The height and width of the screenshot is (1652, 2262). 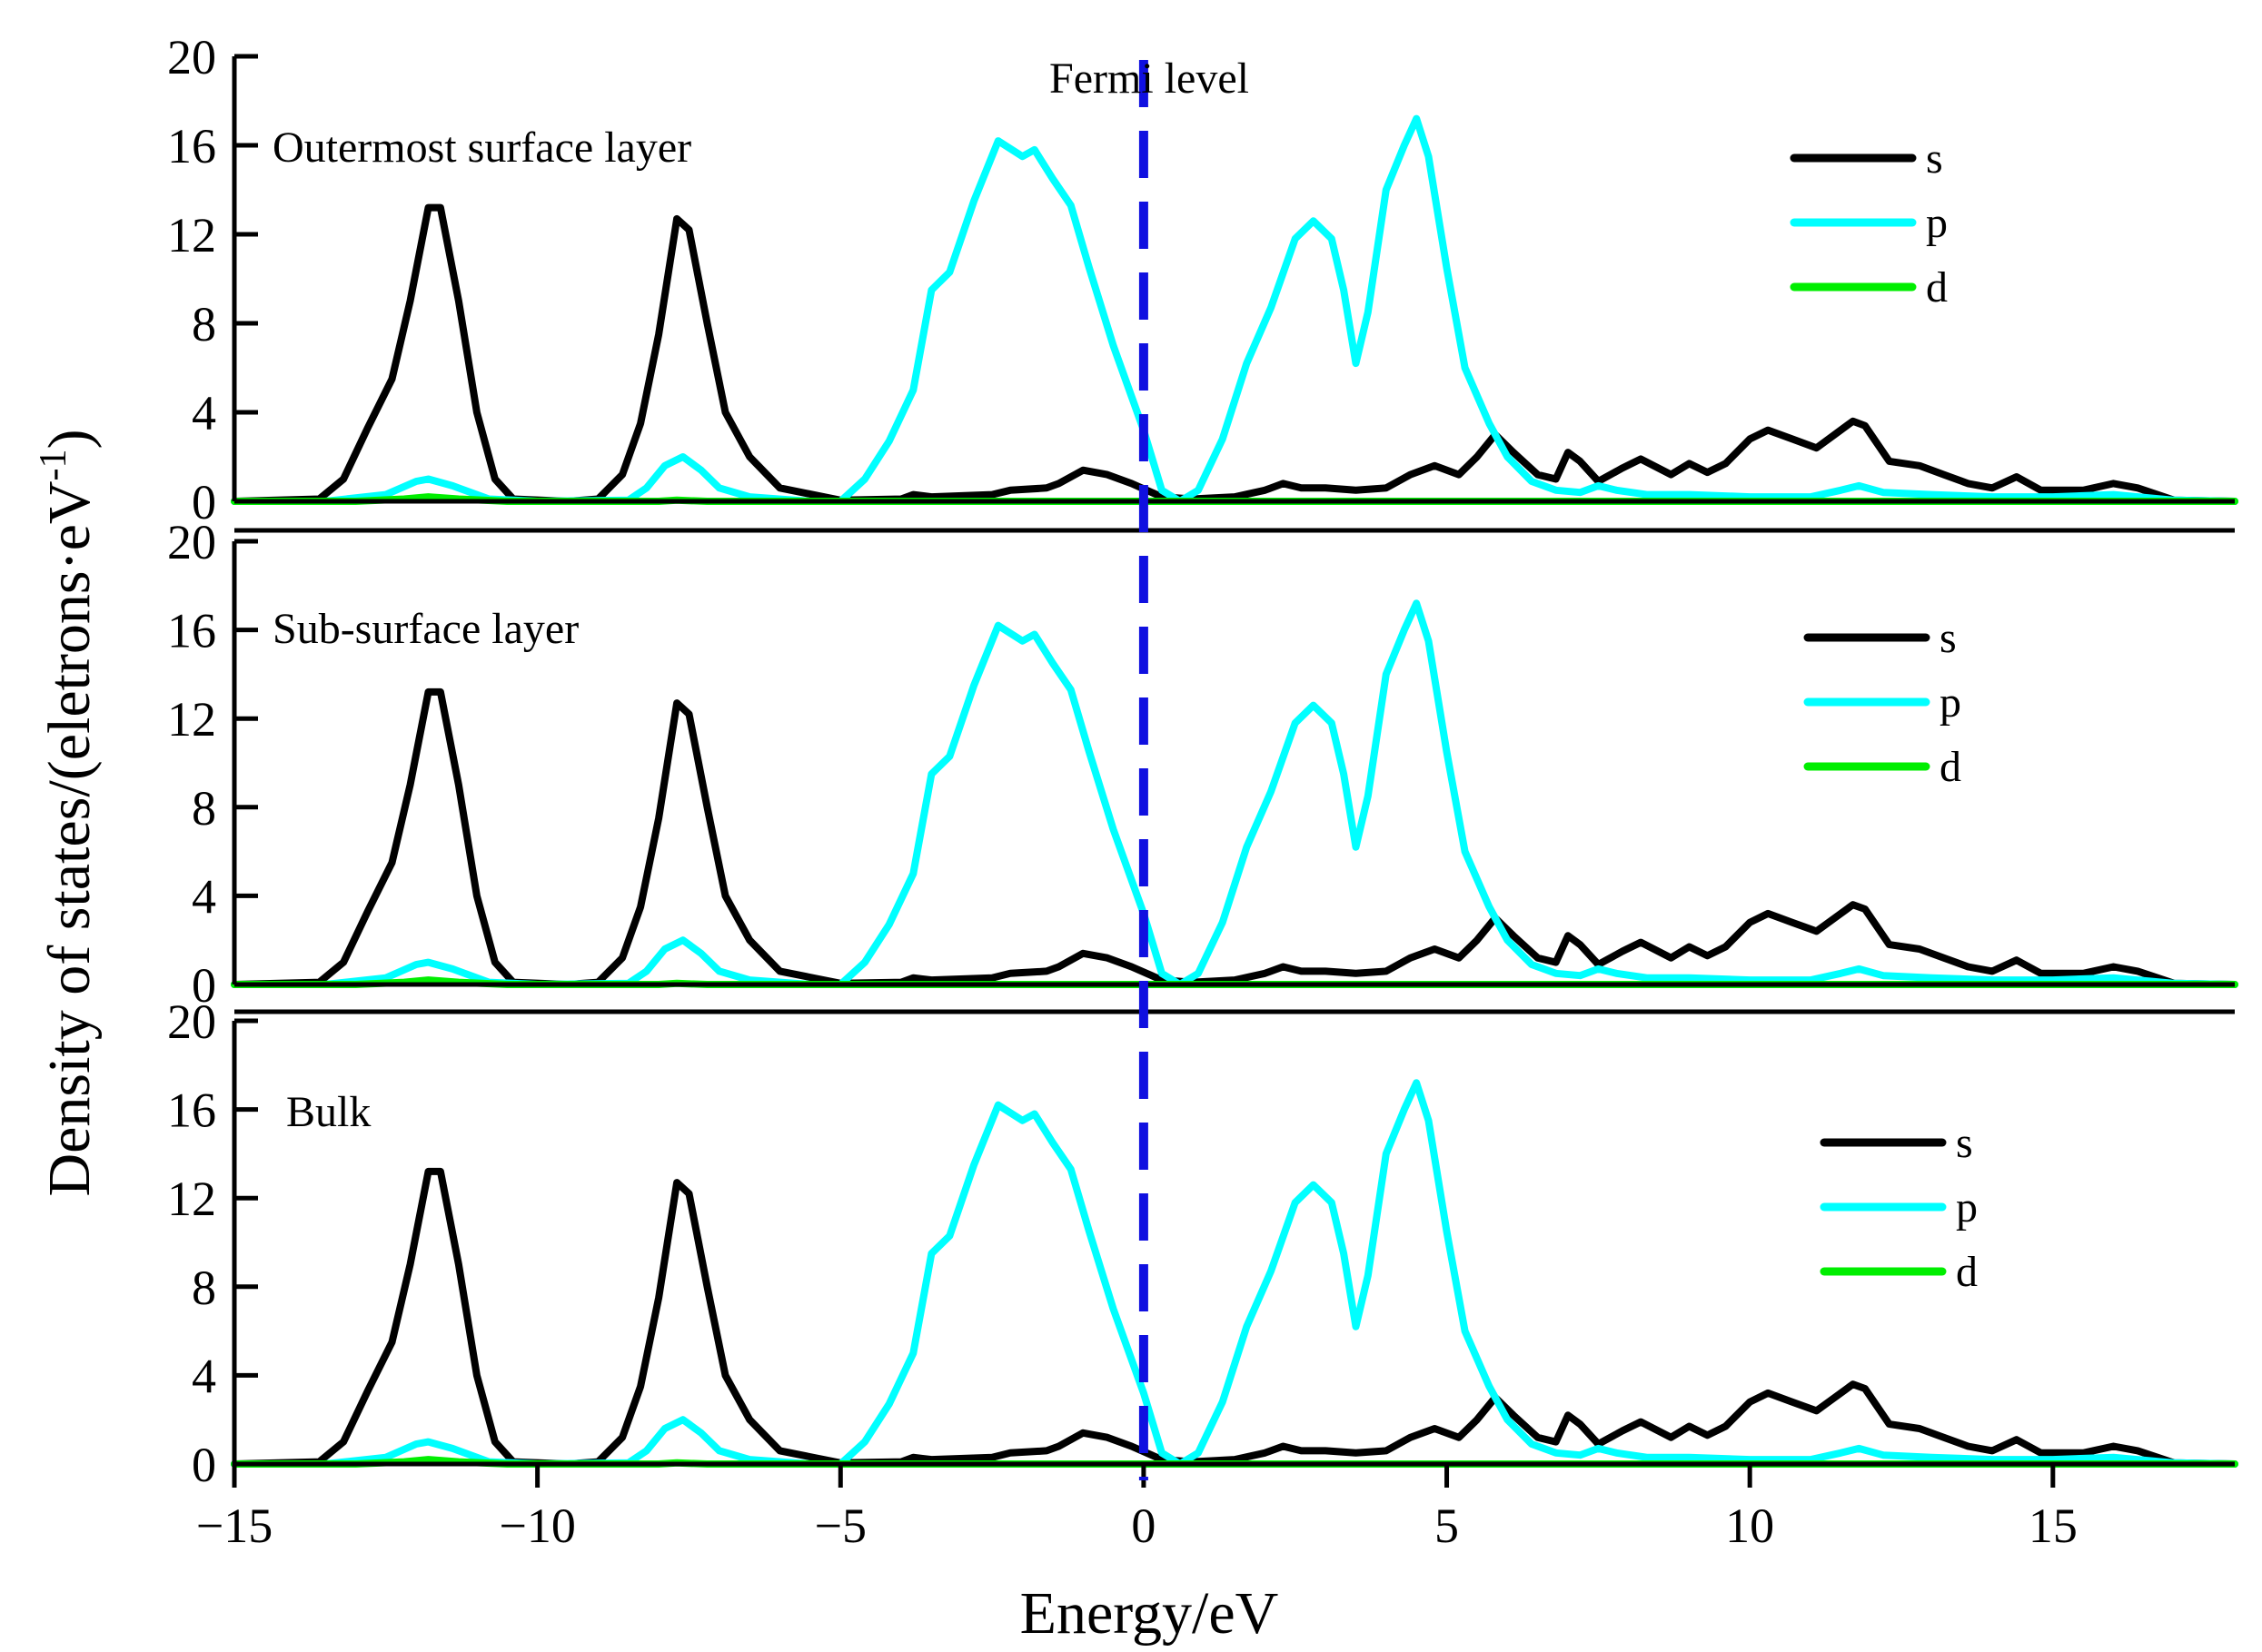 What do you see at coordinates (1882, 702) in the screenshot?
I see `legend-panel-2: spd` at bounding box center [1882, 702].